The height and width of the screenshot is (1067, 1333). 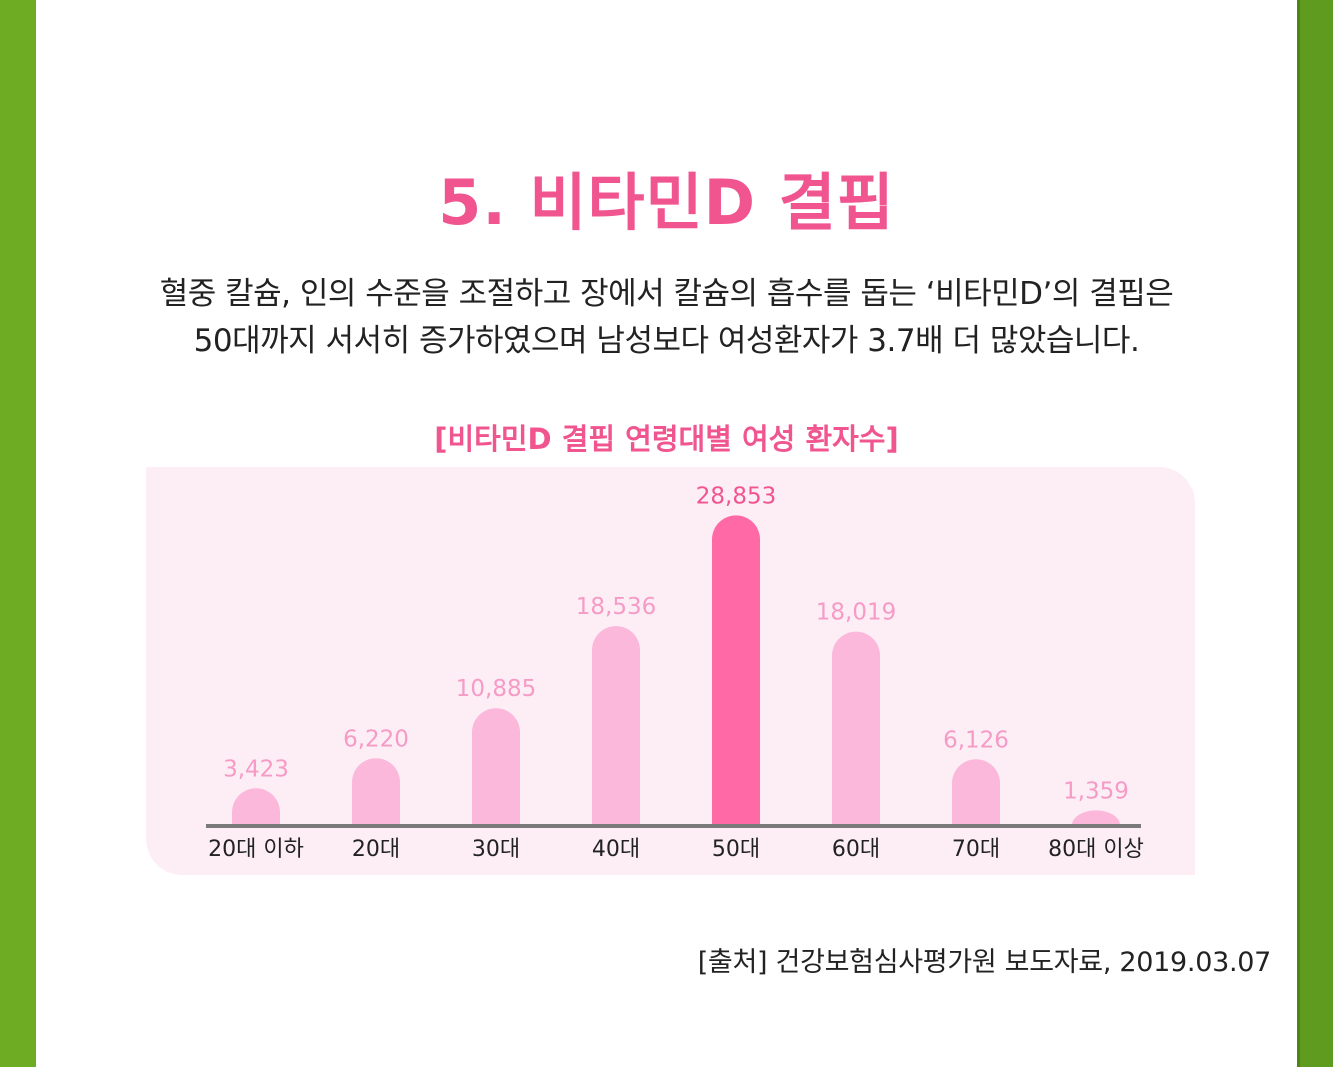 I want to click on category-label: 30대, so click(x=496, y=849).